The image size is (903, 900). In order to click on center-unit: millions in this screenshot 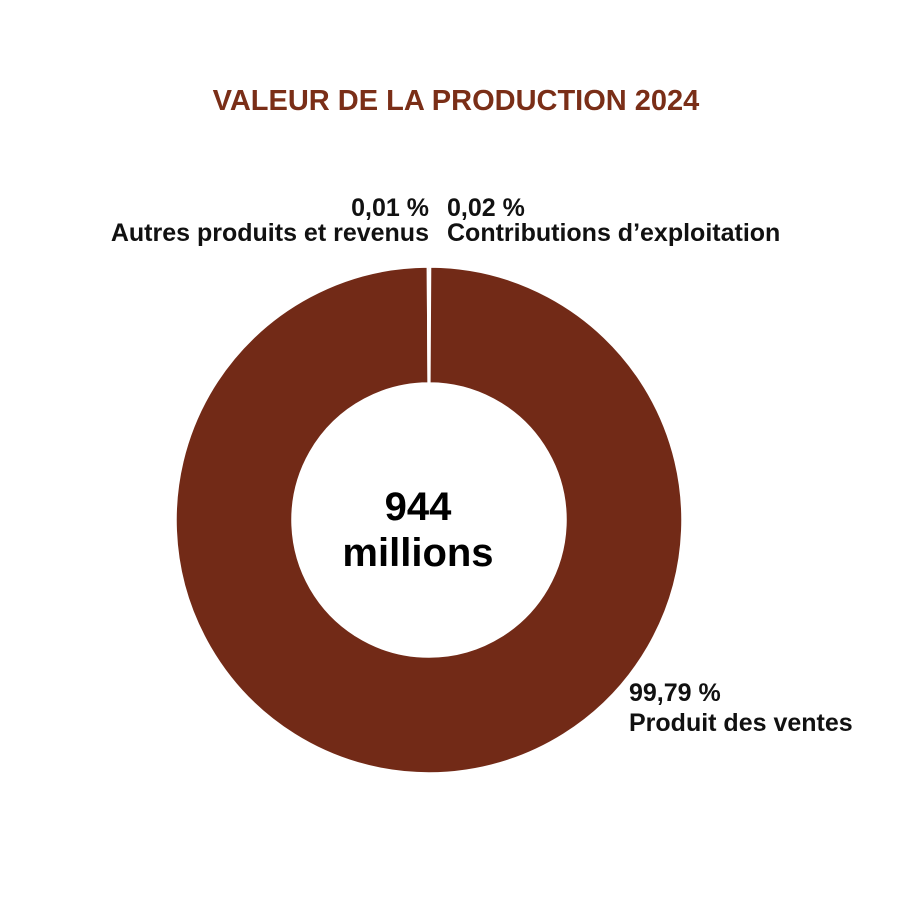, I will do `click(417, 553)`.